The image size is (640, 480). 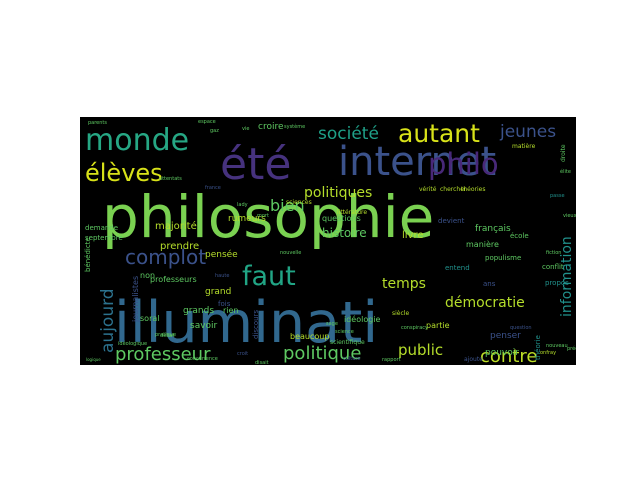 What do you see at coordinates (404, 284) in the screenshot?
I see `cloud-word: temps` at bounding box center [404, 284].